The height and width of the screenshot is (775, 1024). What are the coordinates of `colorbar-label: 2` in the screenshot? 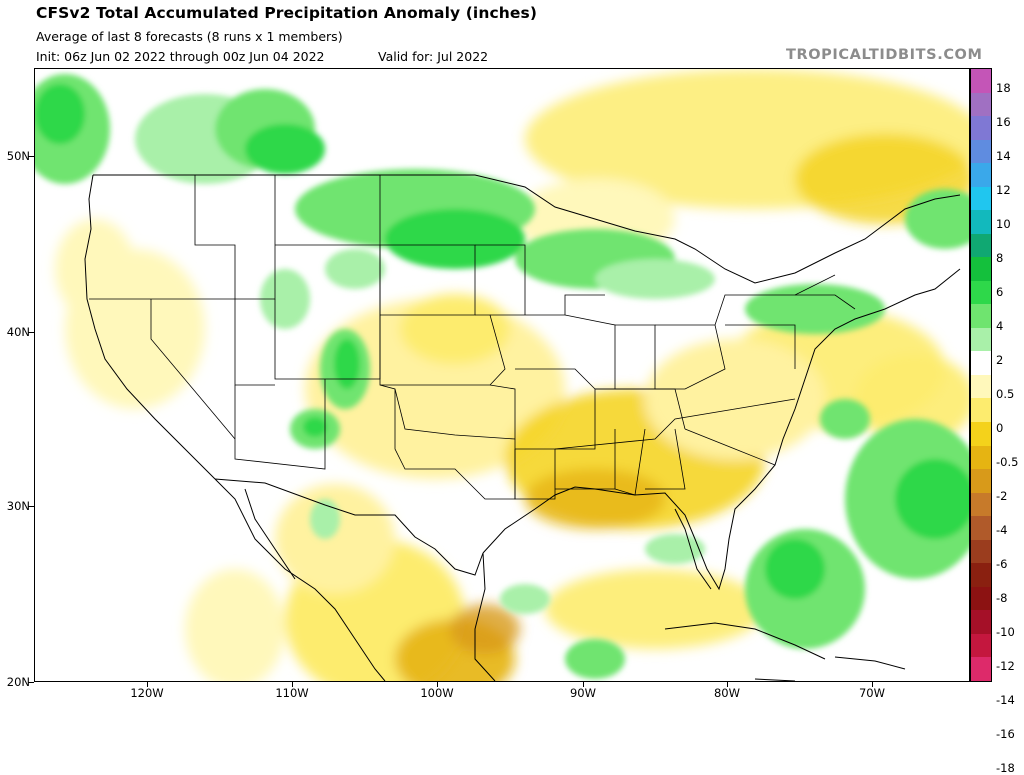 It's located at (1000, 360).